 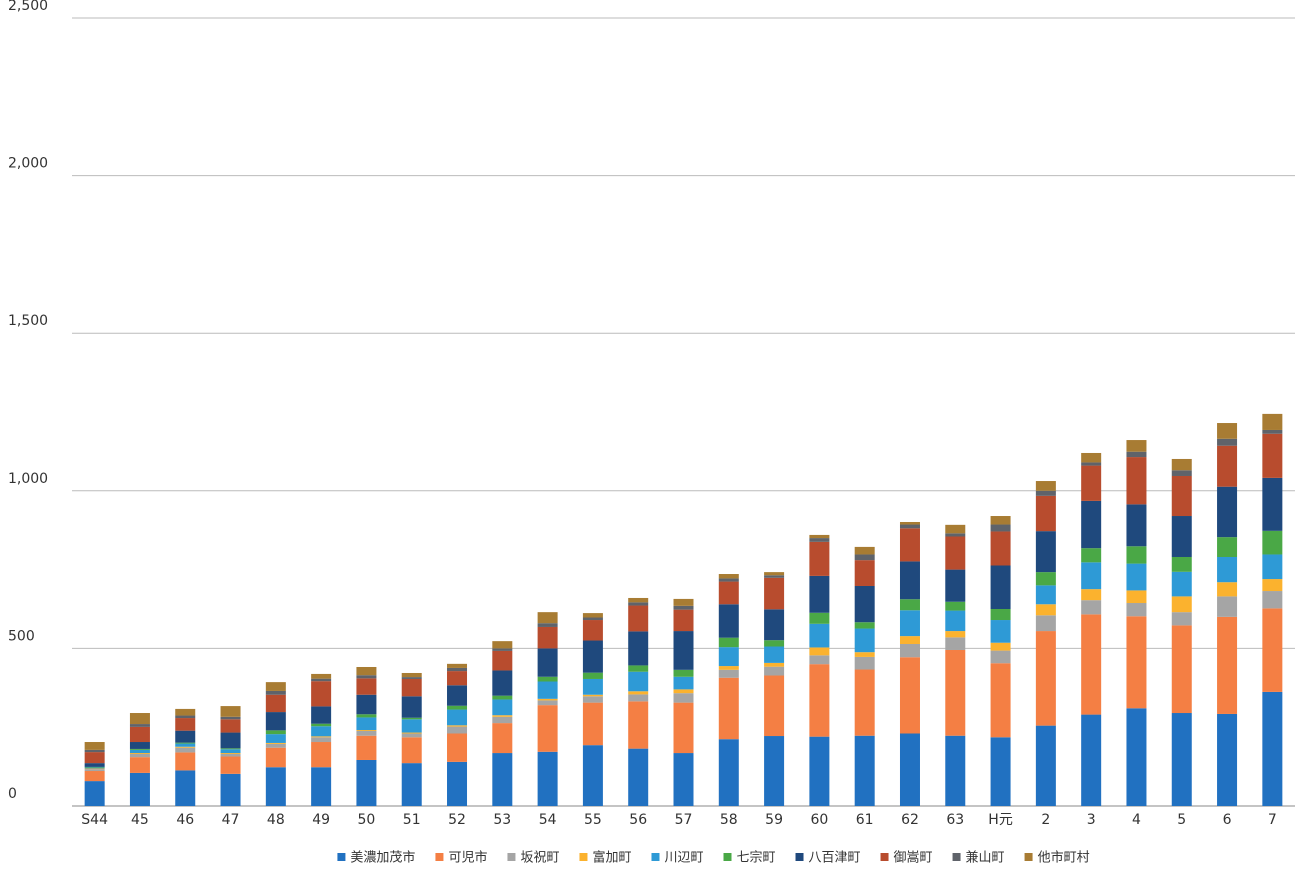 I want to click on x-tick-label: 4, so click(x=1136, y=820).